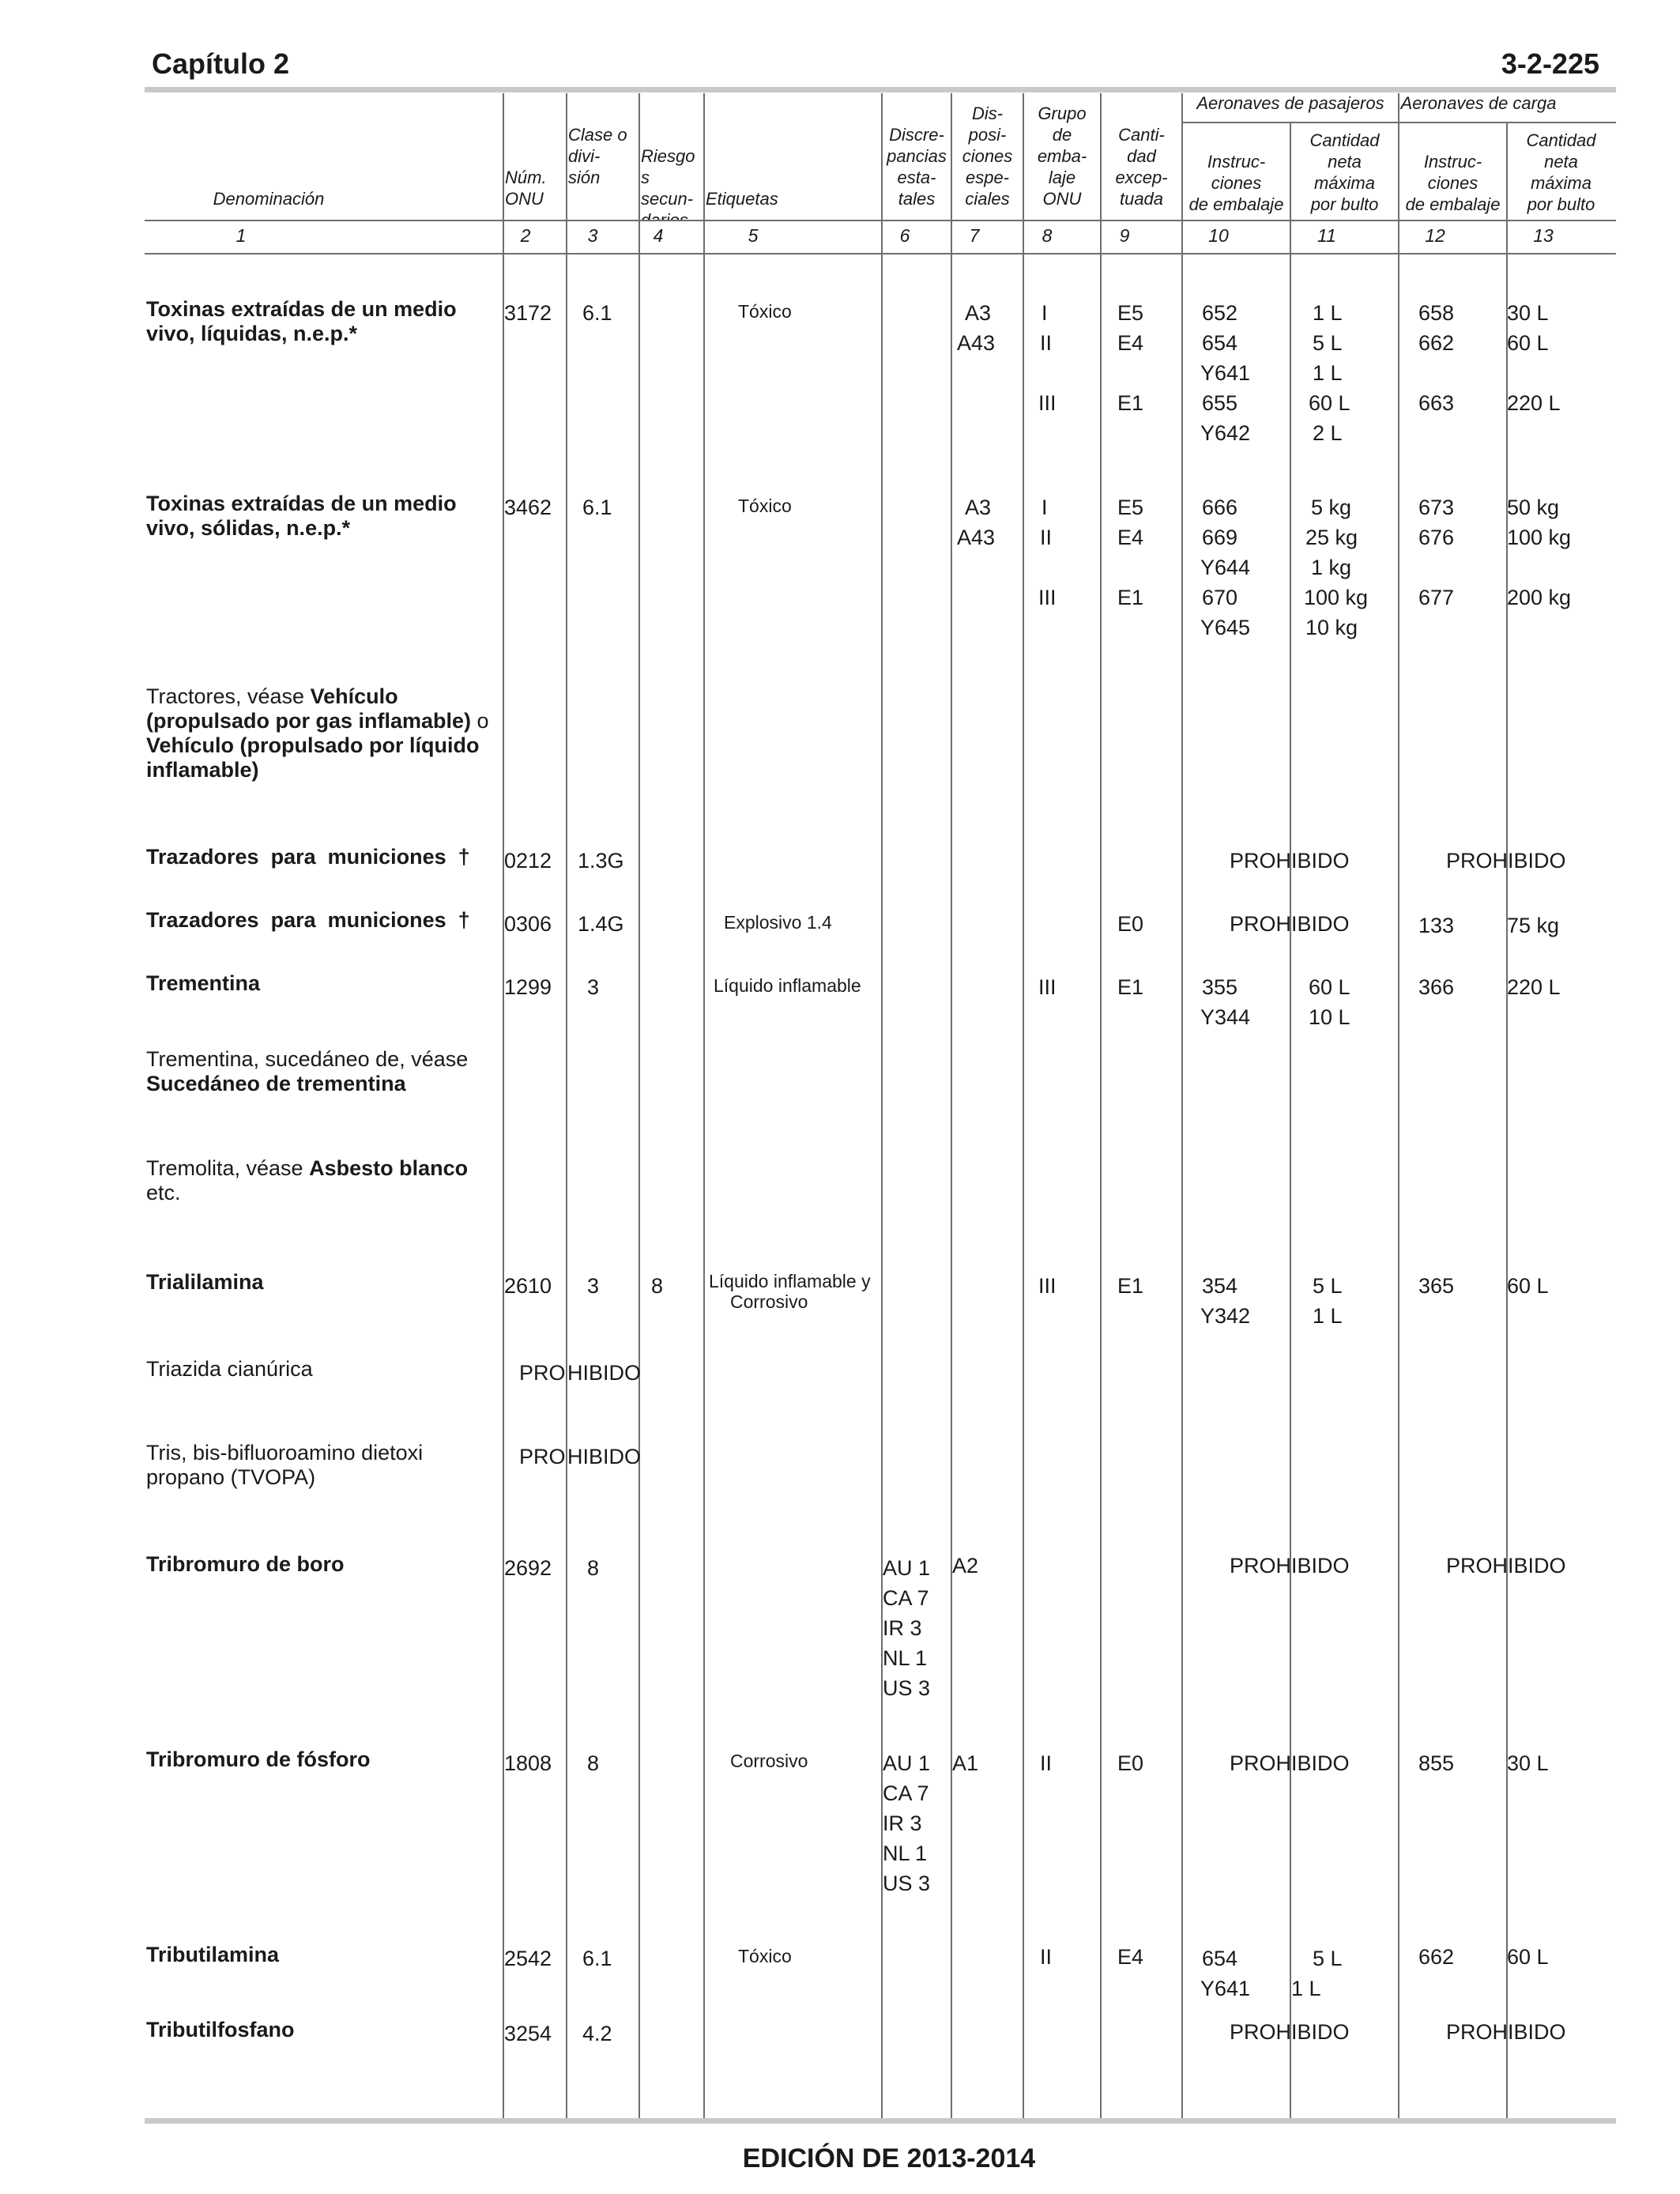 Image resolution: width=1680 pixels, height=2194 pixels. I want to click on pax-instruction: 655, so click(1220, 403).